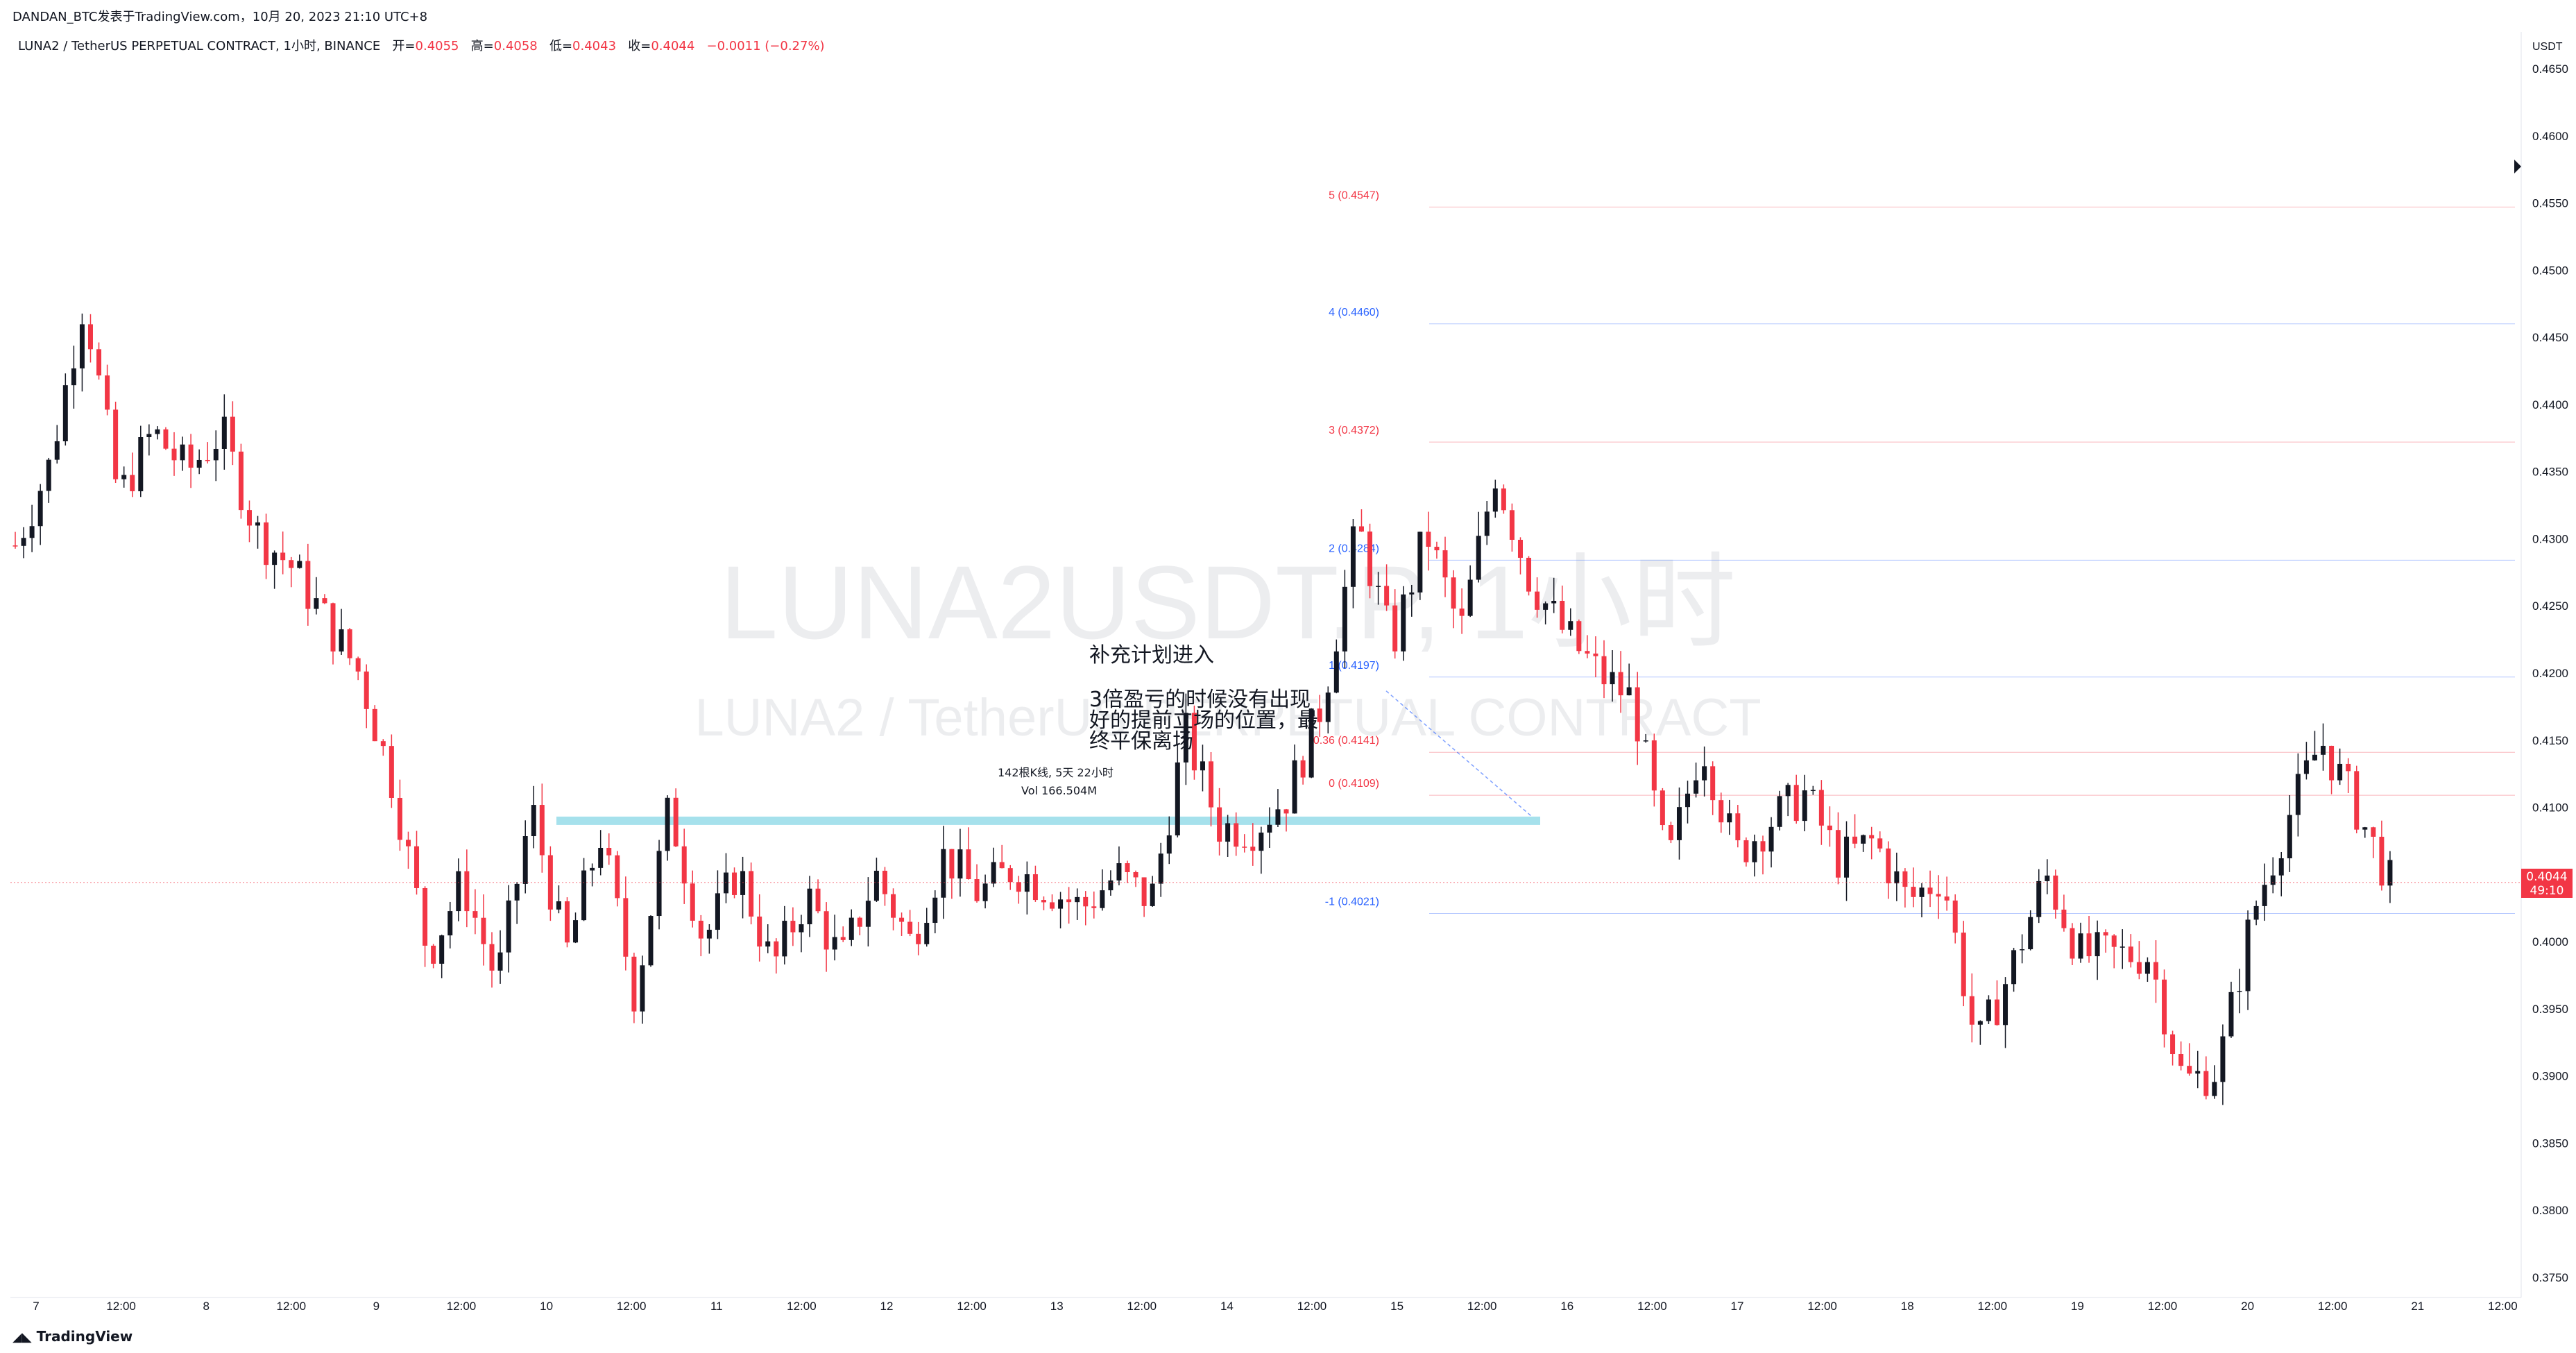  What do you see at coordinates (2547, 876) in the screenshot?
I see `current-price-value: 0.4044` at bounding box center [2547, 876].